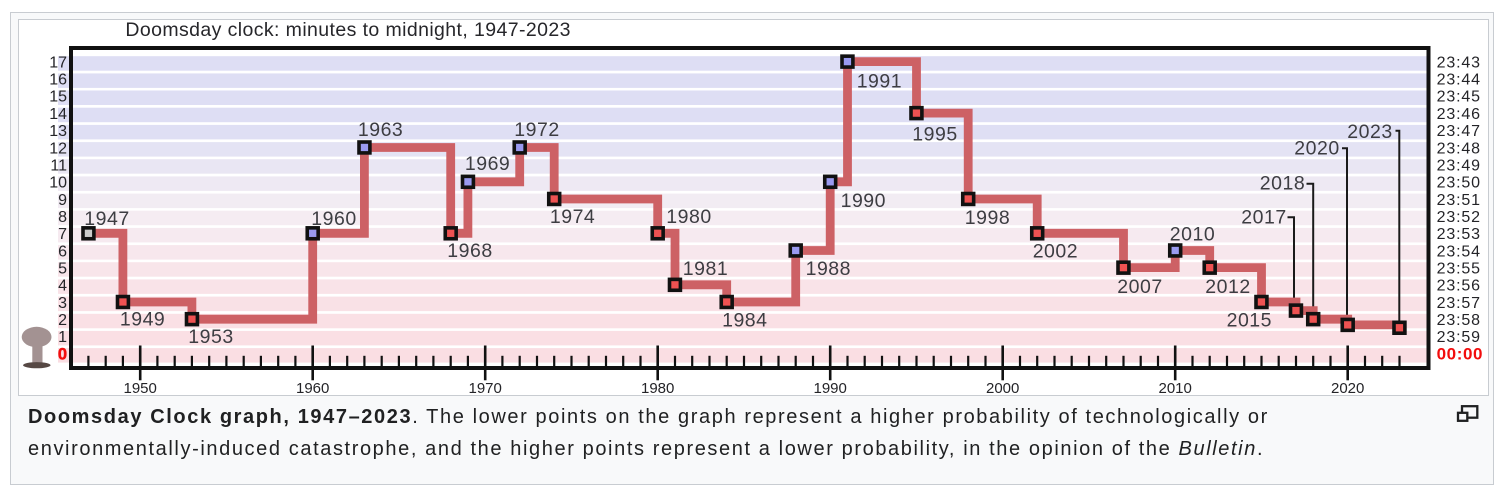 The width and height of the screenshot is (1501, 492). I want to click on svg-text: 16, so click(58, 80).